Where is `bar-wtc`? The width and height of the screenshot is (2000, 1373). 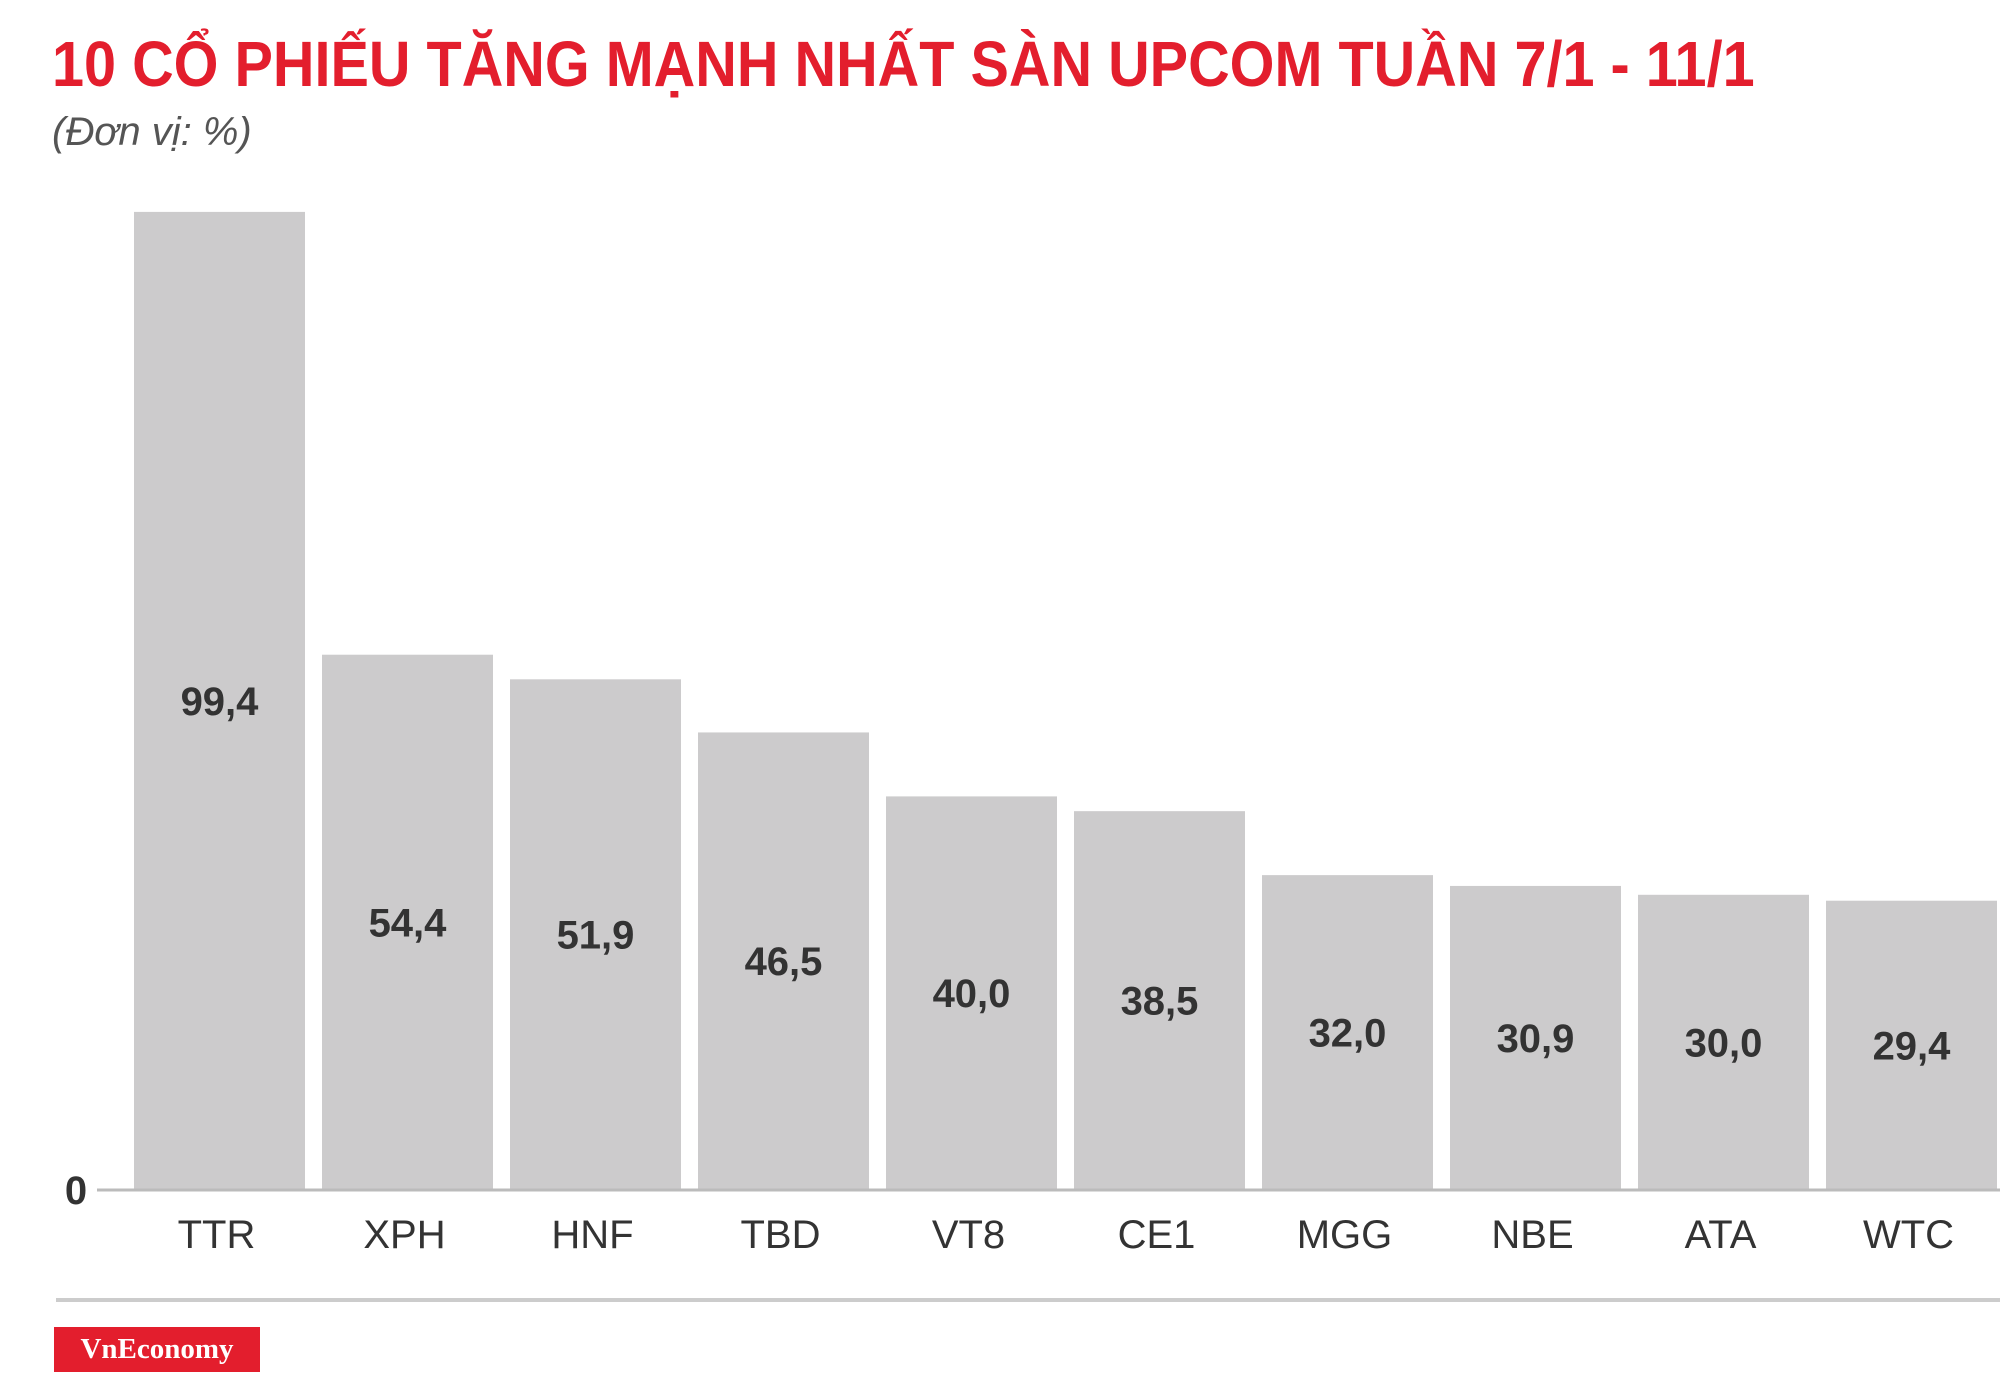
bar-wtc is located at coordinates (1911, 1045).